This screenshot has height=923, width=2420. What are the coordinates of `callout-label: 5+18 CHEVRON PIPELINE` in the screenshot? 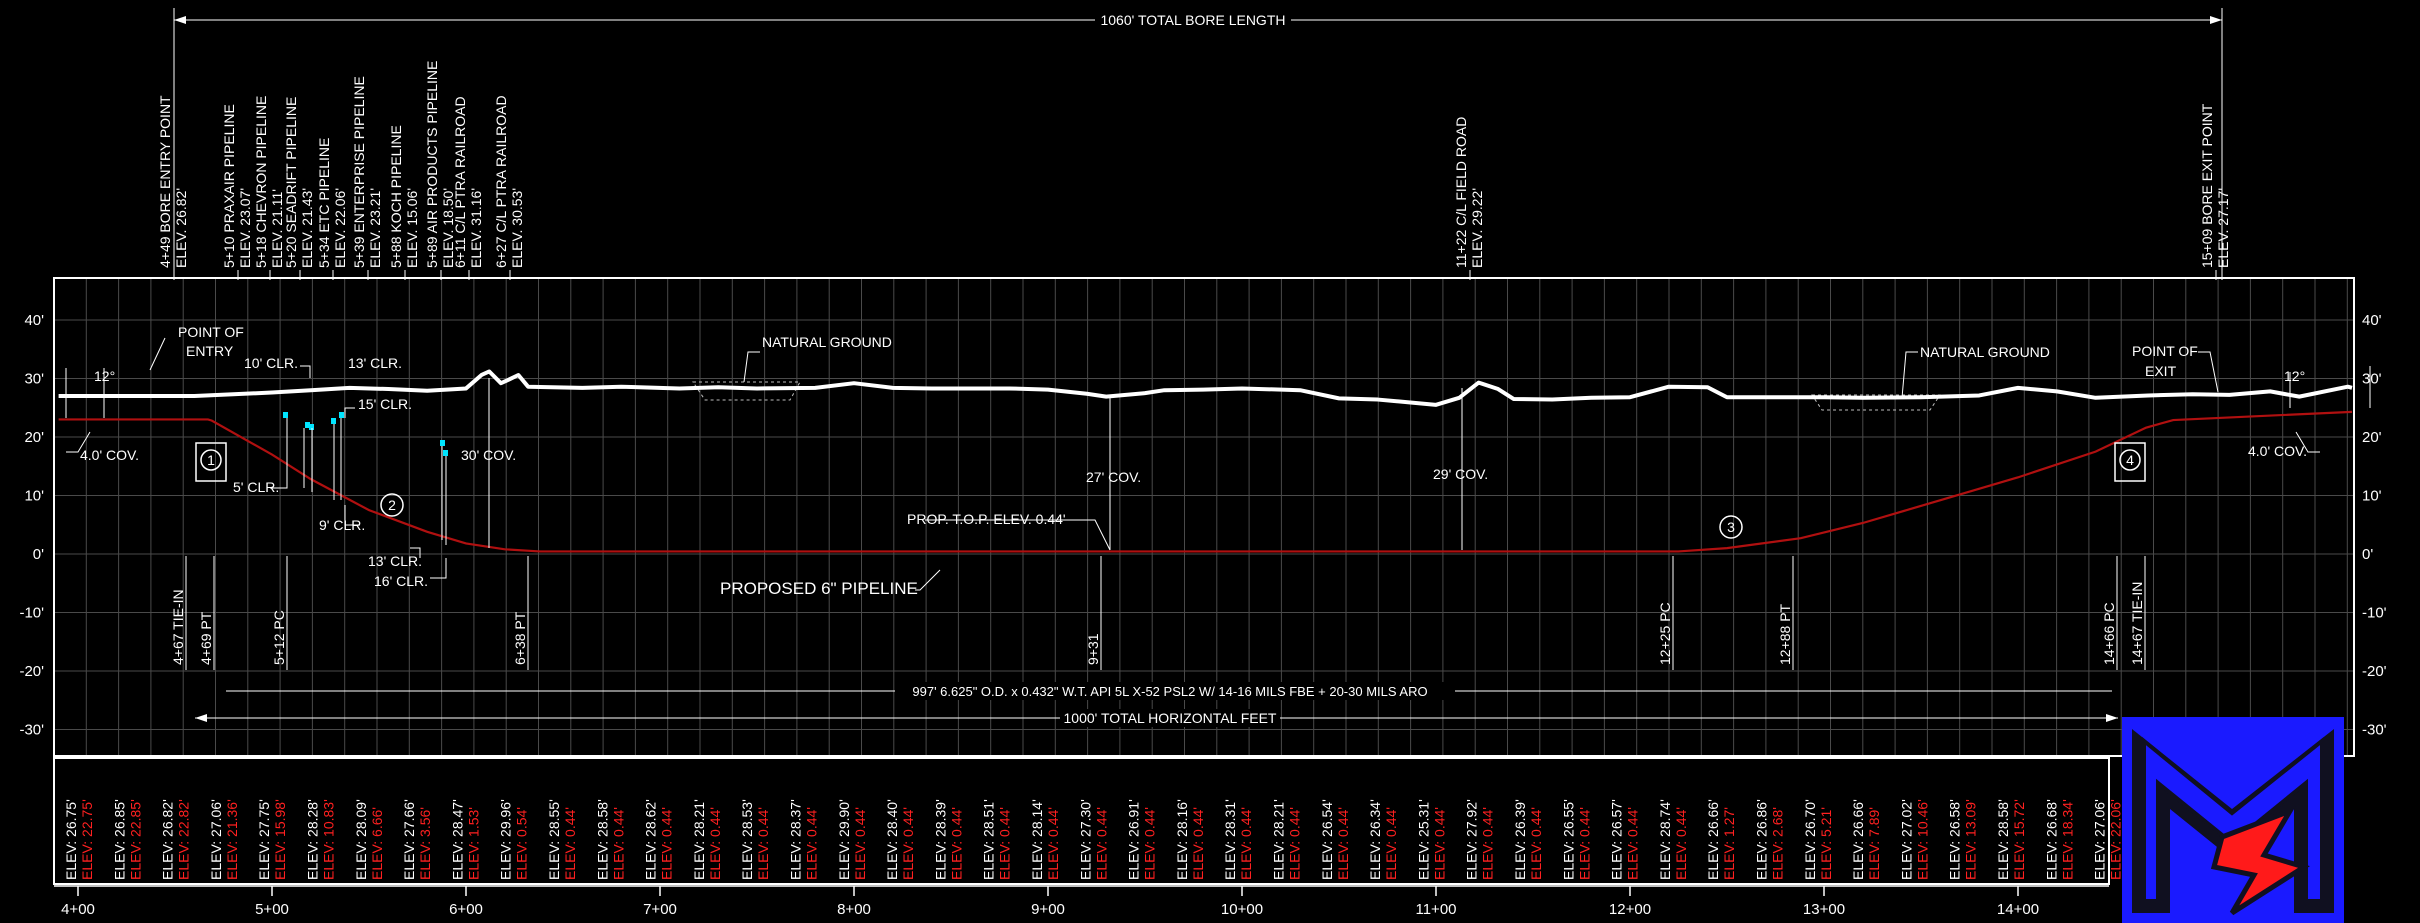 It's located at (261, 182).